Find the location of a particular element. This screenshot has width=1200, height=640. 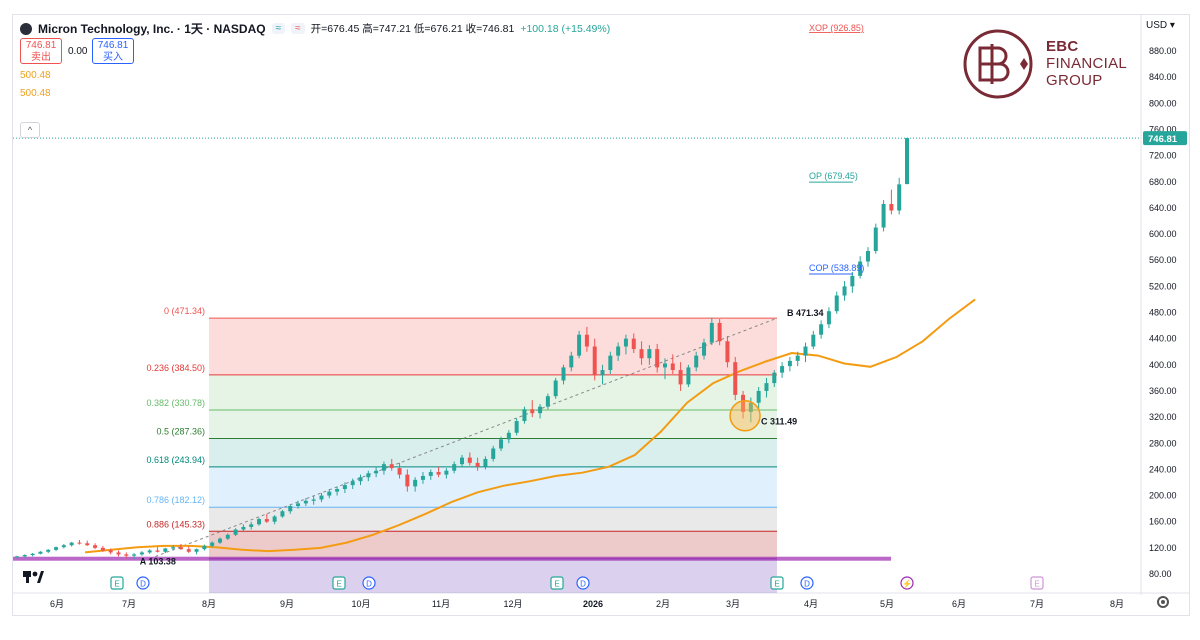

sell-button: 746.81 卖出 is located at coordinates (41, 51).